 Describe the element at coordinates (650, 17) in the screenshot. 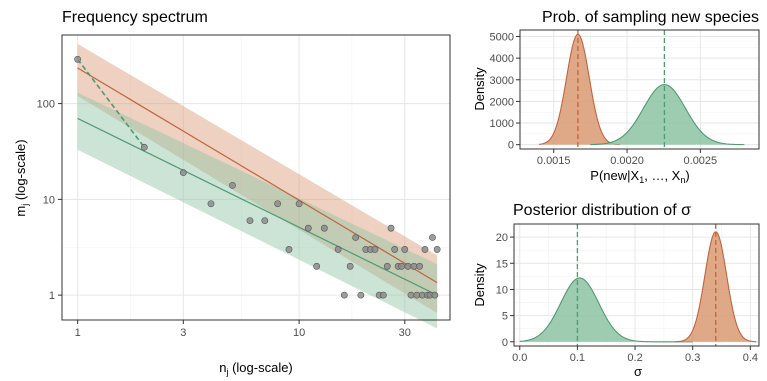

I see `new-species-title: Prob. of sampling new species` at that location.